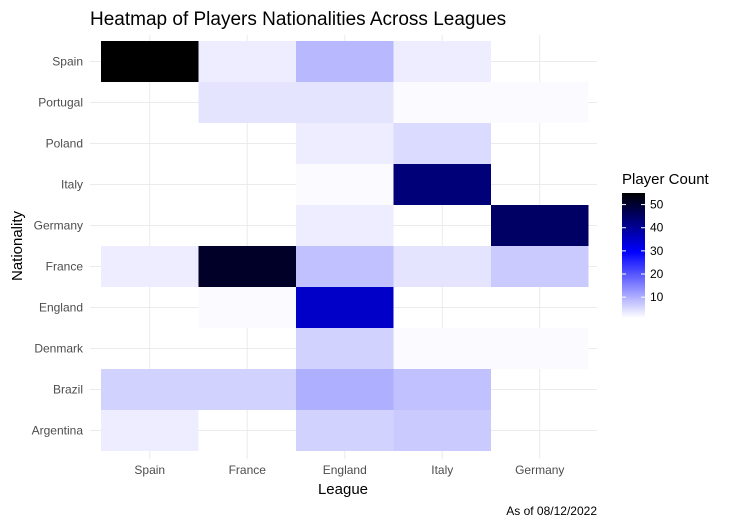 The height and width of the screenshot is (527, 734). What do you see at coordinates (442, 266) in the screenshot?
I see `cell-france-italy` at bounding box center [442, 266].